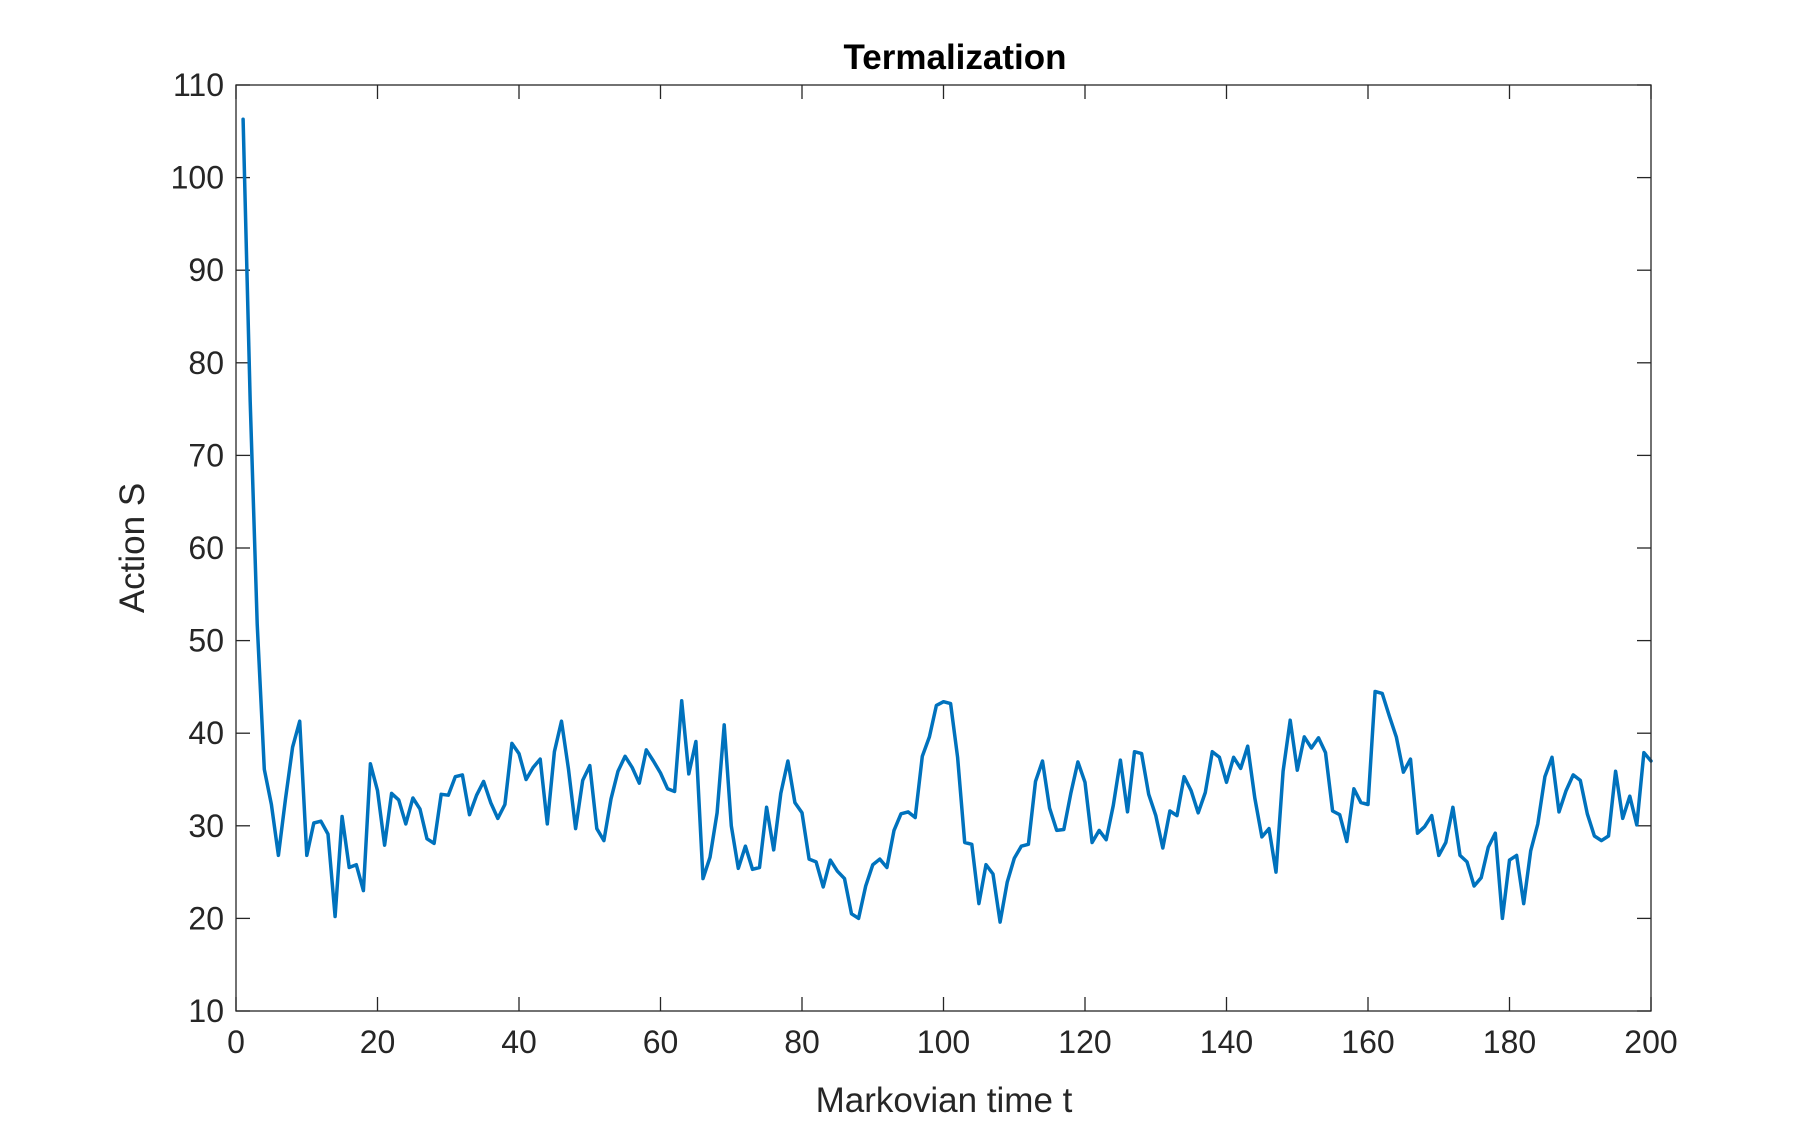 Image resolution: width=1800 pixels, height=1128 pixels. Describe the element at coordinates (954, 57) in the screenshot. I see `chart-title: Termalization` at that location.